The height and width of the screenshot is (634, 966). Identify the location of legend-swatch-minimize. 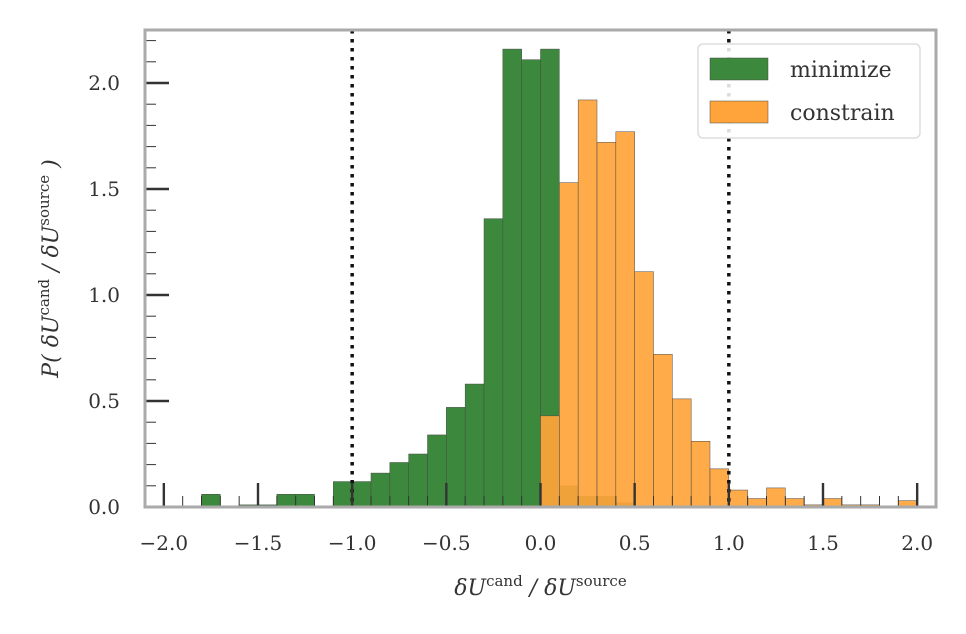
(739, 69).